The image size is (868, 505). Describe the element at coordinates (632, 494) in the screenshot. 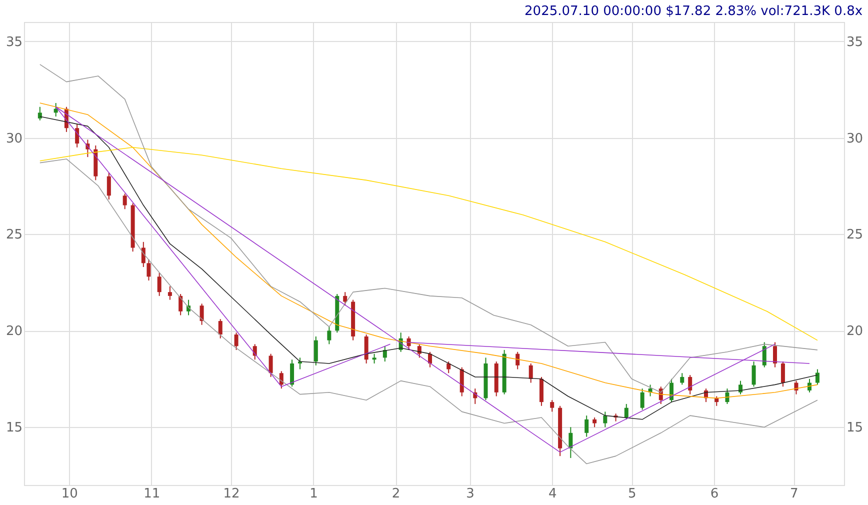

I see `x-tick-label: 5` at that location.